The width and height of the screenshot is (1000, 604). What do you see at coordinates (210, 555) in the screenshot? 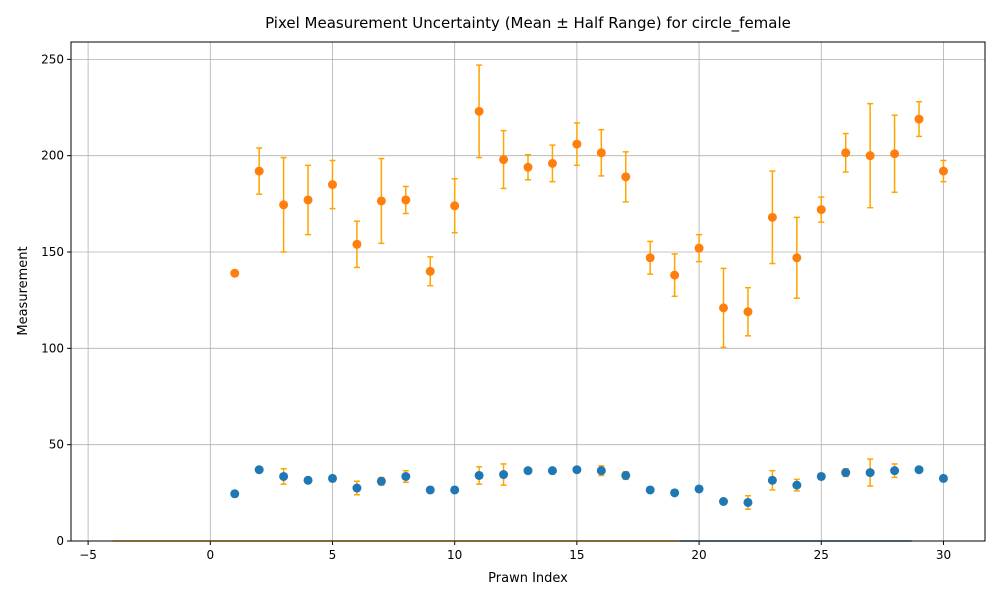
I see `x-tick-label: 0` at bounding box center [210, 555].